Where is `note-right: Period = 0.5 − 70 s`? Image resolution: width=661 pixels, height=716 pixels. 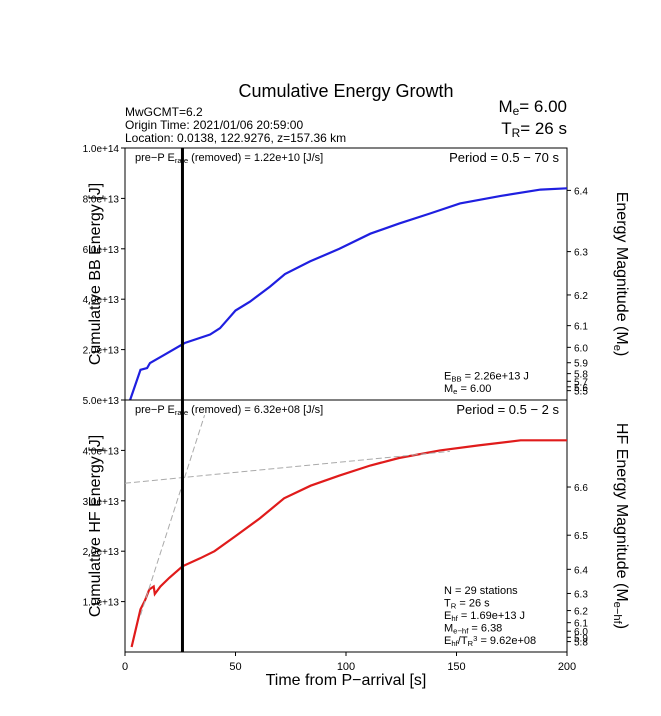 note-right: Period = 0.5 − 70 s is located at coordinates (504, 157).